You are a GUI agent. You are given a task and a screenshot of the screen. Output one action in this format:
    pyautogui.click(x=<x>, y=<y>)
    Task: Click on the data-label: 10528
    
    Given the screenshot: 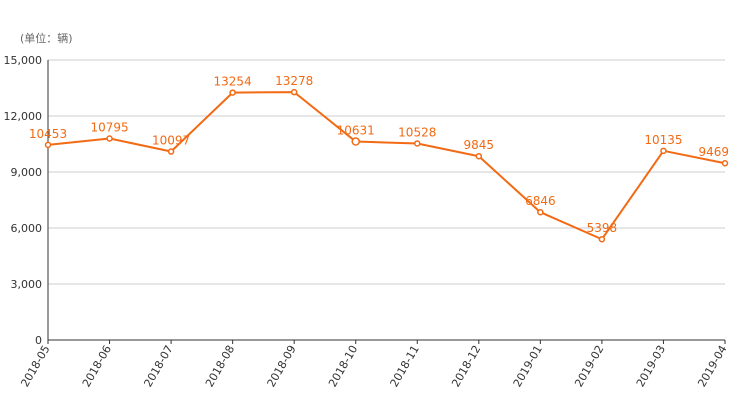 What is the action you would take?
    pyautogui.click(x=417, y=132)
    